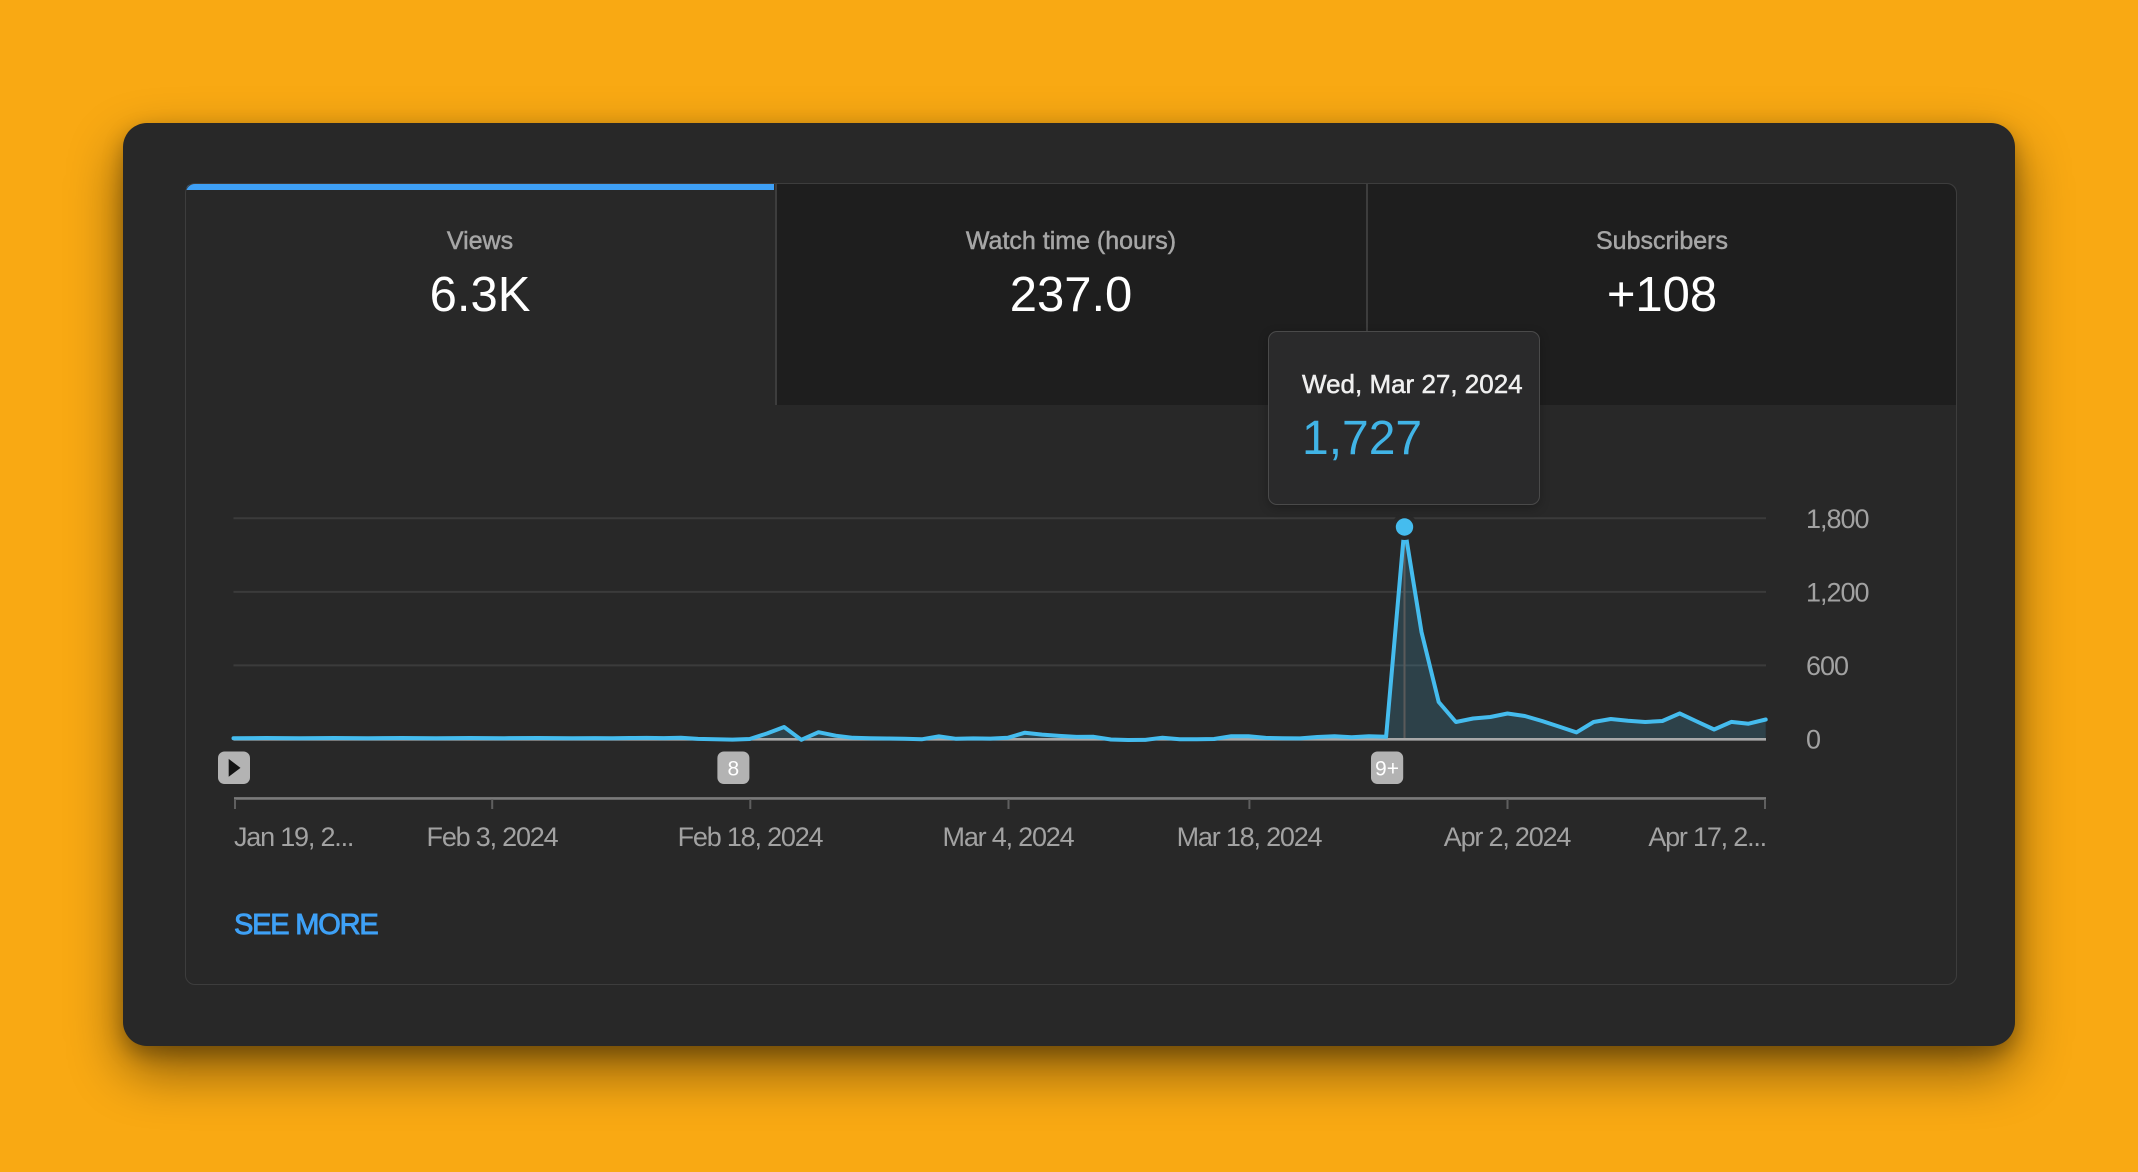 The image size is (2138, 1172). I want to click on svg-text: 9+, so click(1387, 769).